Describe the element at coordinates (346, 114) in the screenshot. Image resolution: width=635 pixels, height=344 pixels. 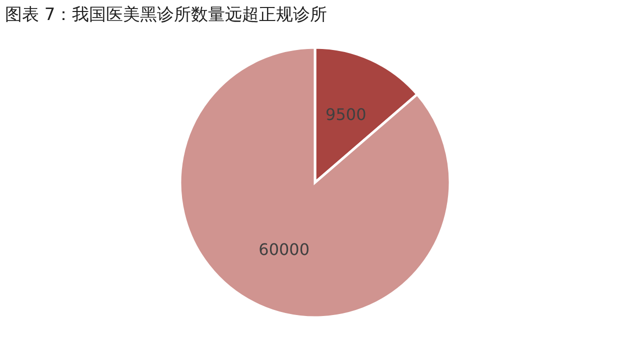
I see `data-label: 9500` at that location.